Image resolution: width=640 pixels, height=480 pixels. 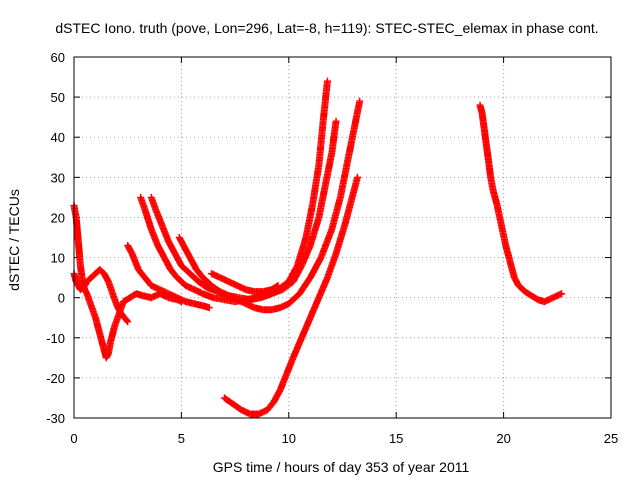 I want to click on series-arc1, so click(x=127, y=281).